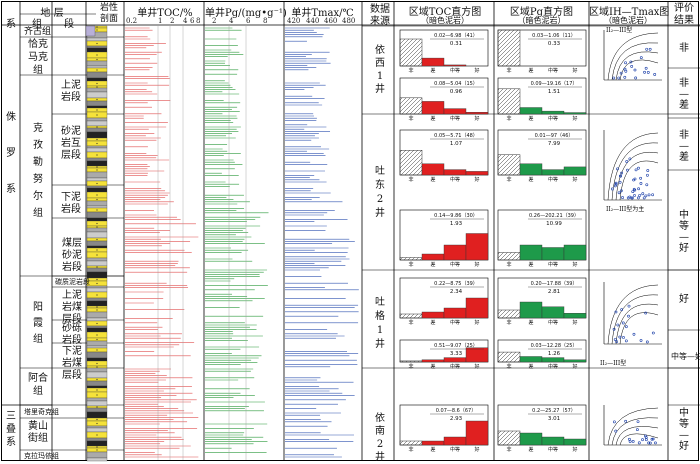 The height and width of the screenshot is (464, 700). I want to click on tmax-tick-3: 480, so click(349, 21).